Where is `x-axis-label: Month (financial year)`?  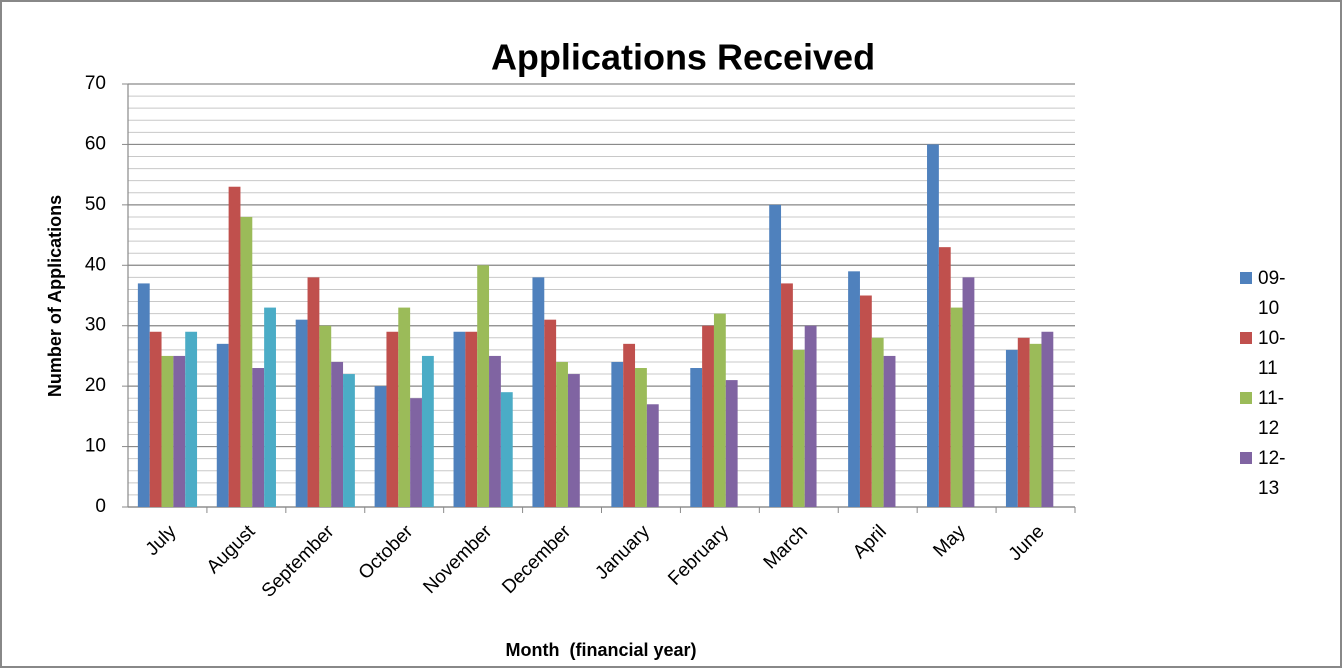 x-axis-label: Month (financial year) is located at coordinates (600, 650).